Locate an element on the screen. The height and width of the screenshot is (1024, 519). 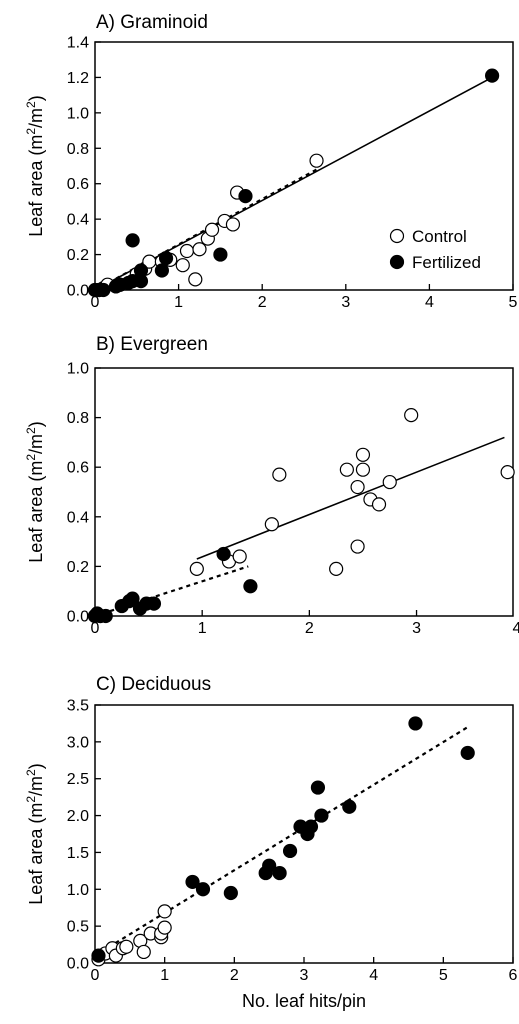
legend-marker-control is located at coordinates (397, 236).